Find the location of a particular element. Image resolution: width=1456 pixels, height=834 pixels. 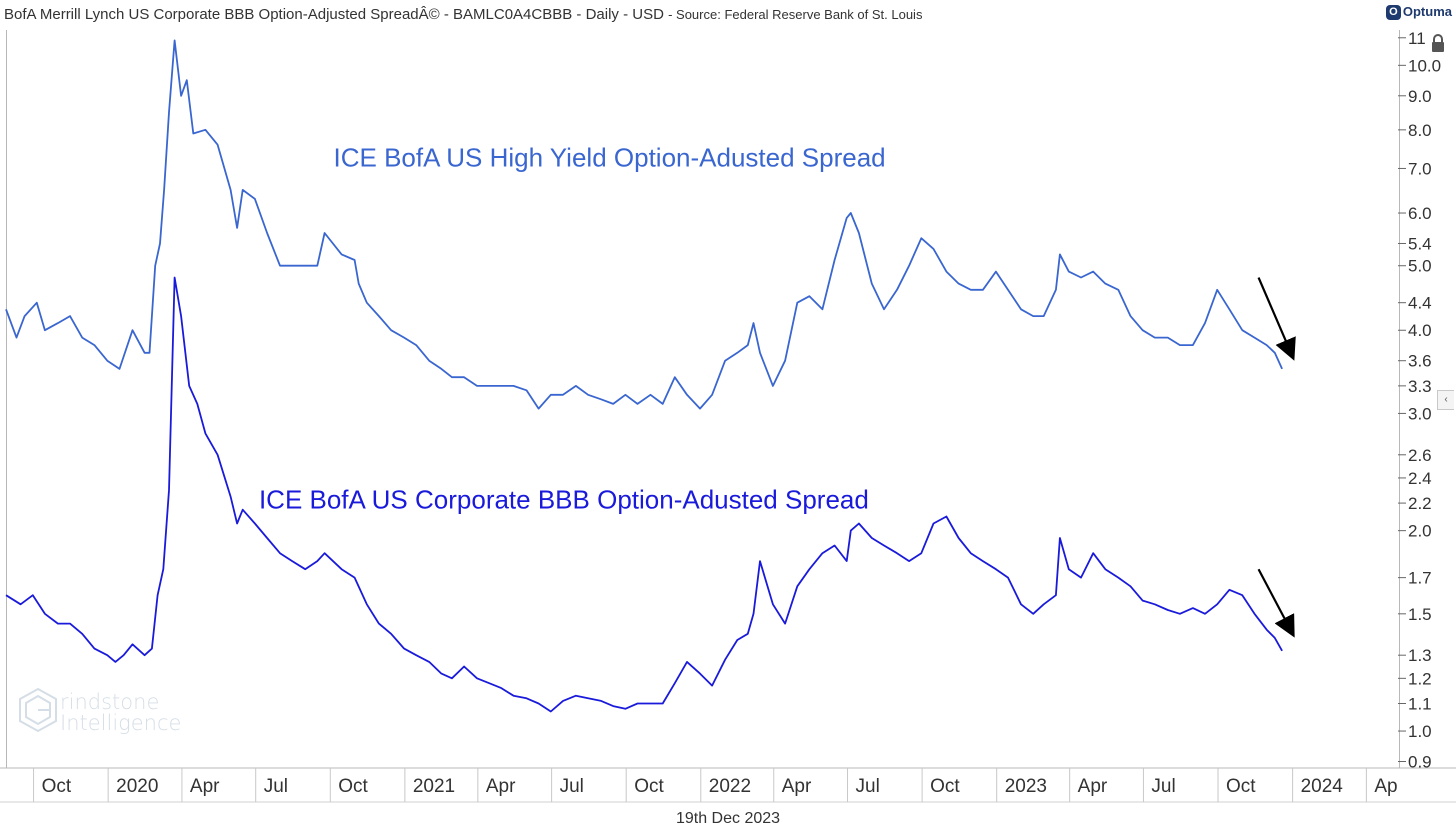

y-tick-label: 3.6 is located at coordinates (1420, 361).